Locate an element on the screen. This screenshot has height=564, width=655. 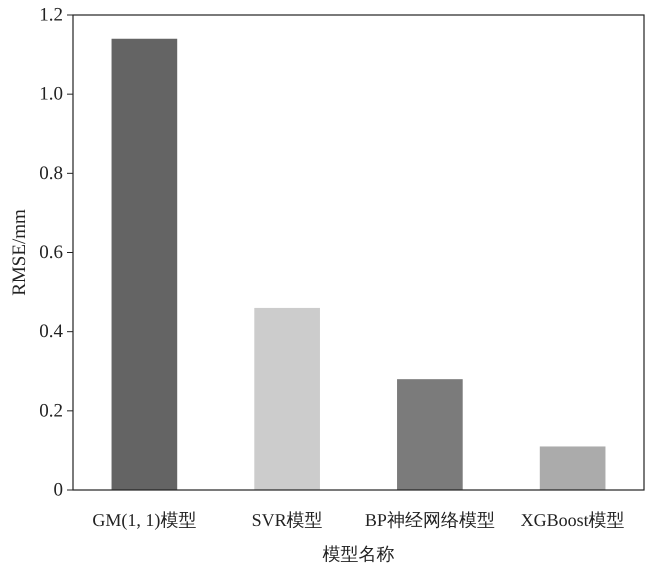
x-tick-label: GM(1, 1)模型 is located at coordinates (144, 520).